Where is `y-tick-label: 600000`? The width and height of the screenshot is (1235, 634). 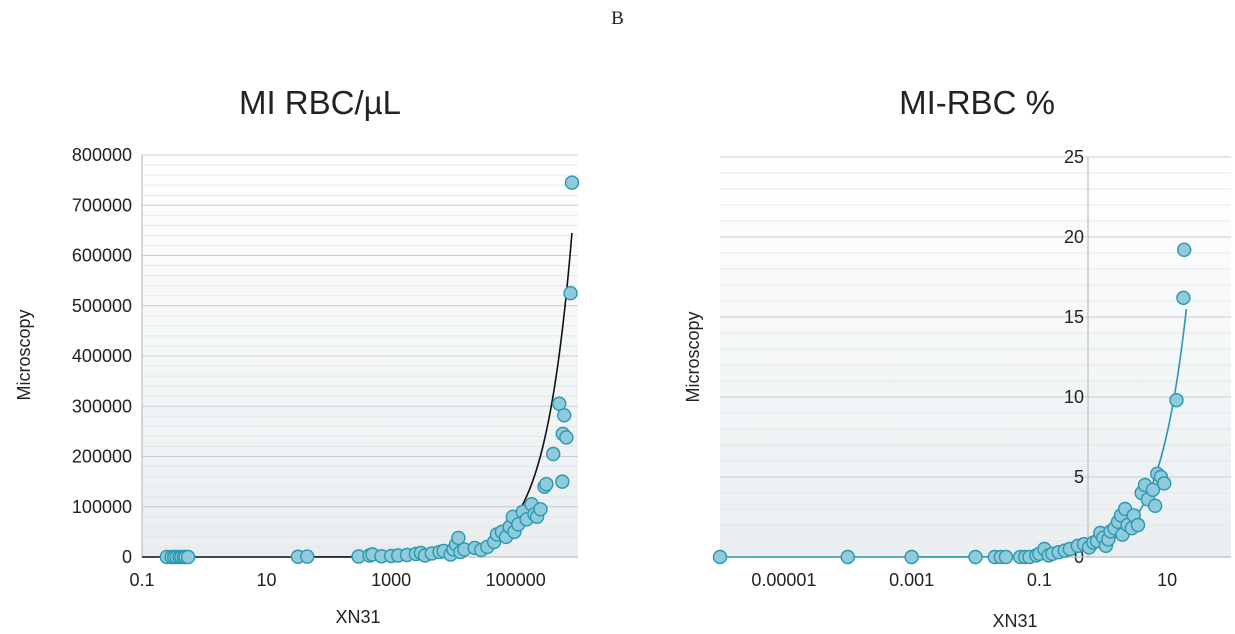
y-tick-label: 600000 is located at coordinates (102, 256).